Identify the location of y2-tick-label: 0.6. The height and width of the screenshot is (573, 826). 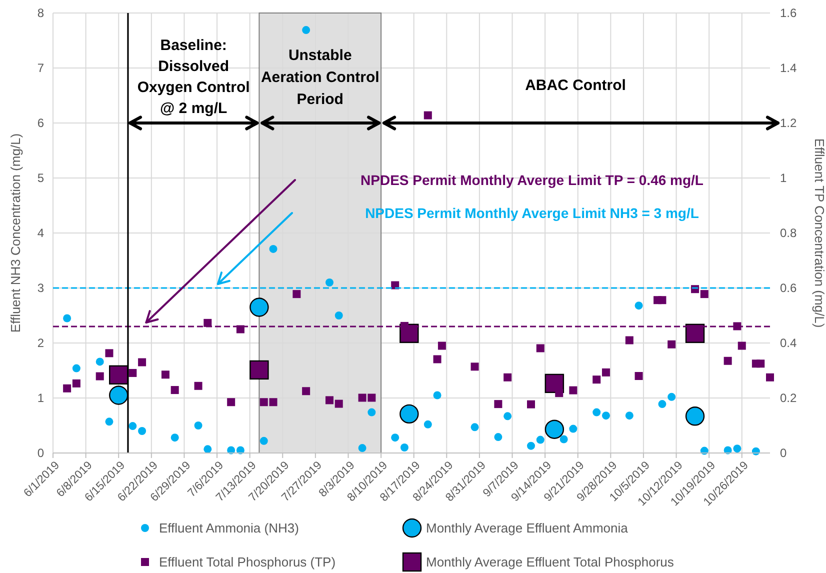
(789, 288).